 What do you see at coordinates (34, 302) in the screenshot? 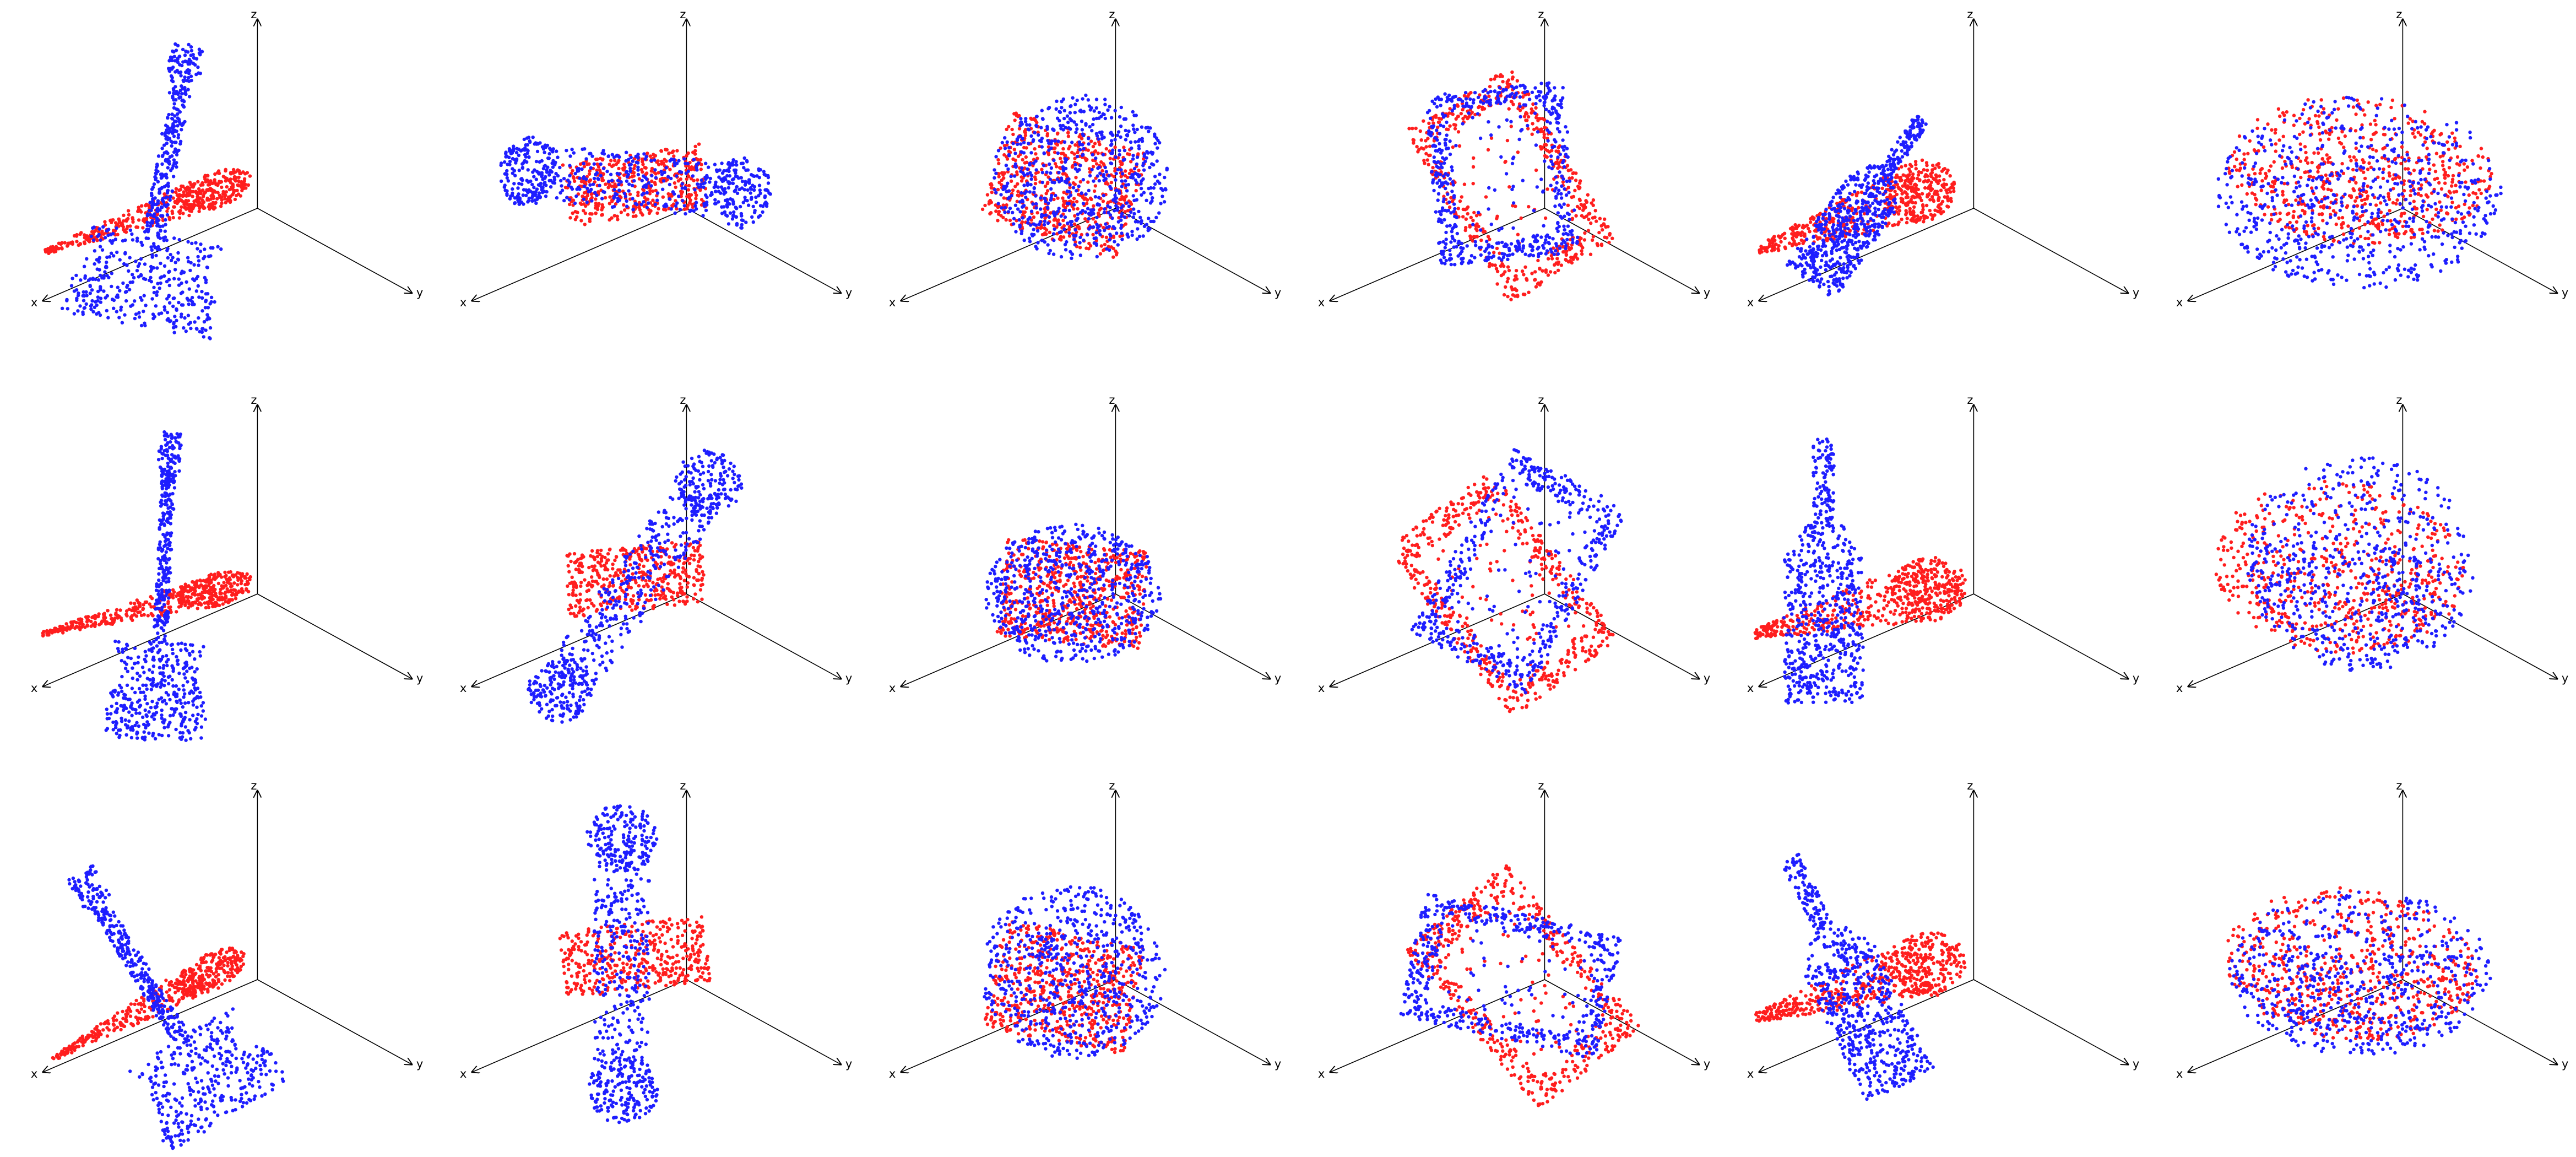
I see `x-axis-label: x` at bounding box center [34, 302].